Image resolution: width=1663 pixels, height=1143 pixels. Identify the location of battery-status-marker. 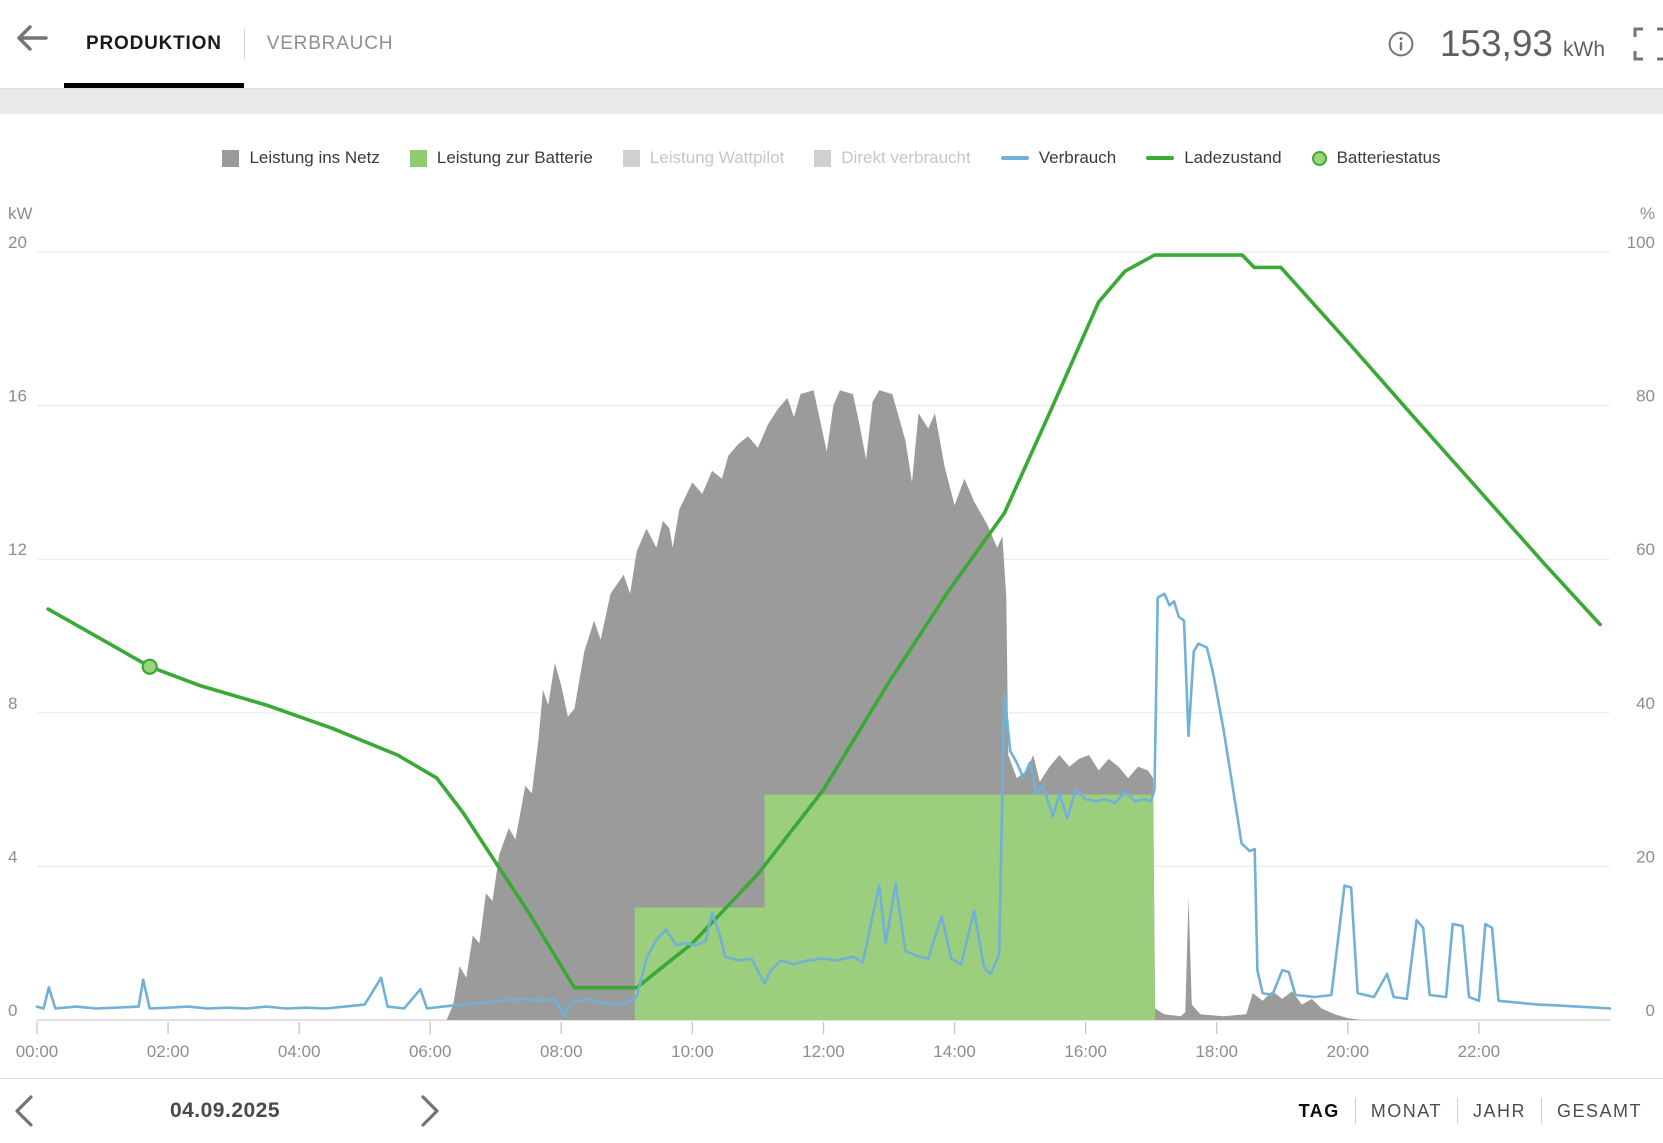
(149, 666).